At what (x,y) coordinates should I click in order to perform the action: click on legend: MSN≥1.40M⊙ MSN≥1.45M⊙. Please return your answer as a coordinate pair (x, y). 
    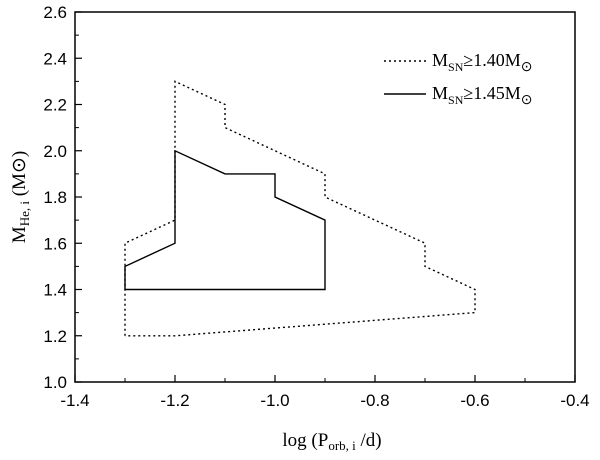
    Looking at the image, I should click on (458, 79).